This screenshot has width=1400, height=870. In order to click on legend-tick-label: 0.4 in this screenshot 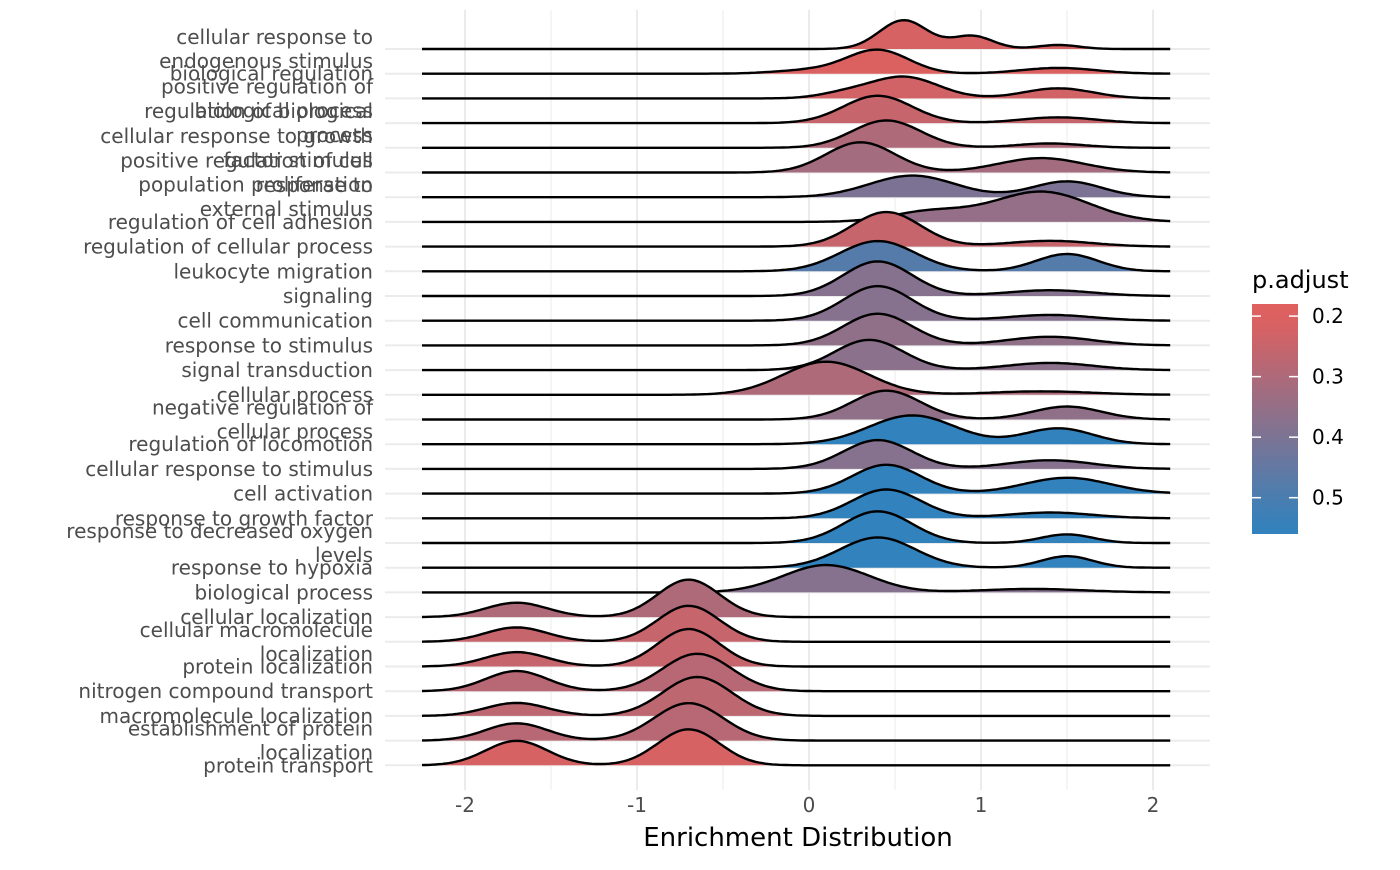, I will do `click(1328, 437)`.